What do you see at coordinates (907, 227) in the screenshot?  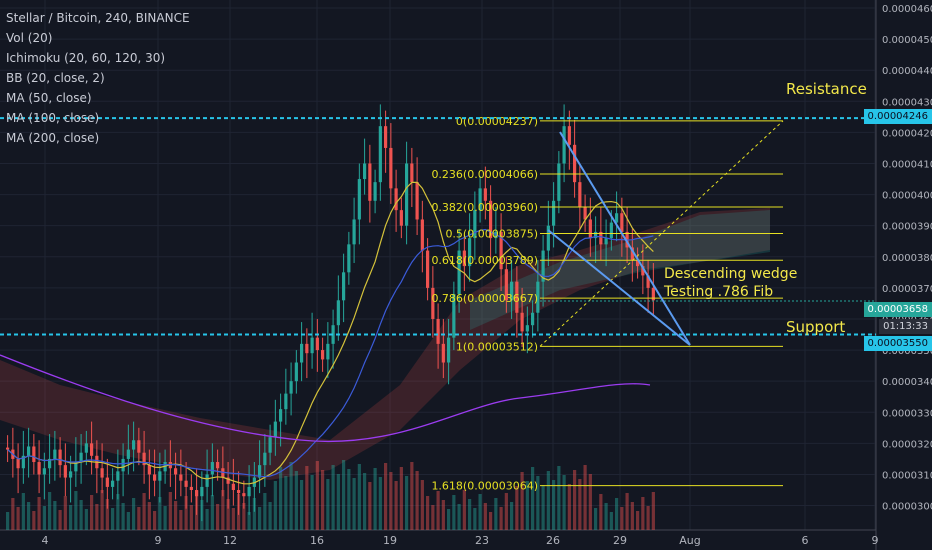 I see `y-tick-label: 0.00003900` at bounding box center [907, 227].